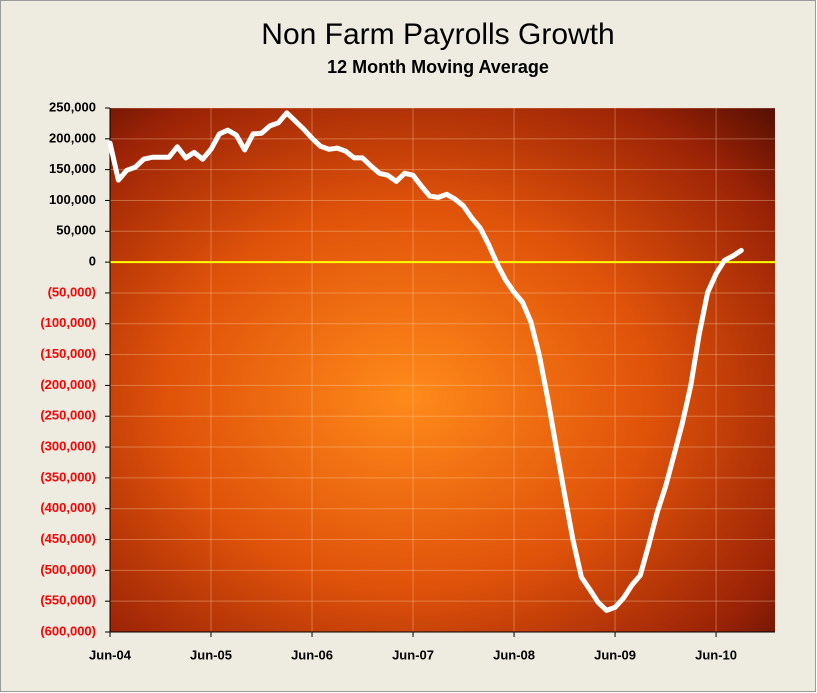 Image resolution: width=817 pixels, height=693 pixels. I want to click on y-tick-label: 50,000, so click(76, 230).